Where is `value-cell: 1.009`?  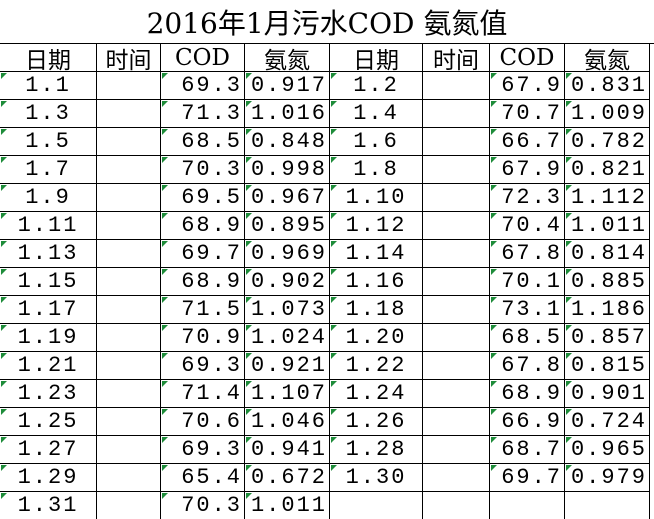 value-cell: 1.009 is located at coordinates (607, 114).